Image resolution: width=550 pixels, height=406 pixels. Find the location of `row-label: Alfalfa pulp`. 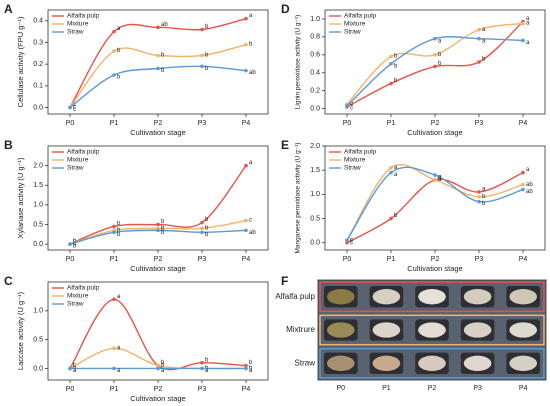

row-label: Alfalfa pulp is located at coordinates (295, 296).